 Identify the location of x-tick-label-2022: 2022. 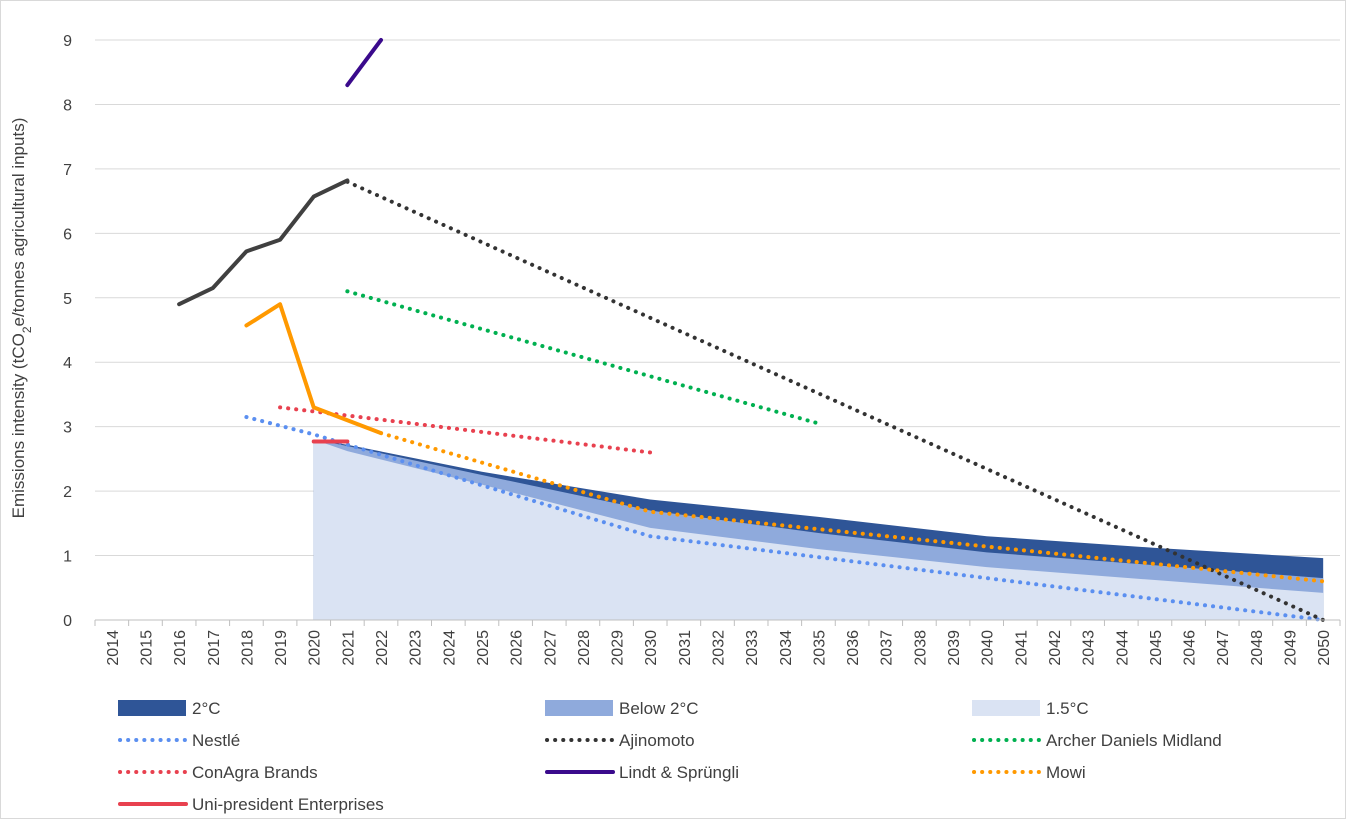
(382, 648).